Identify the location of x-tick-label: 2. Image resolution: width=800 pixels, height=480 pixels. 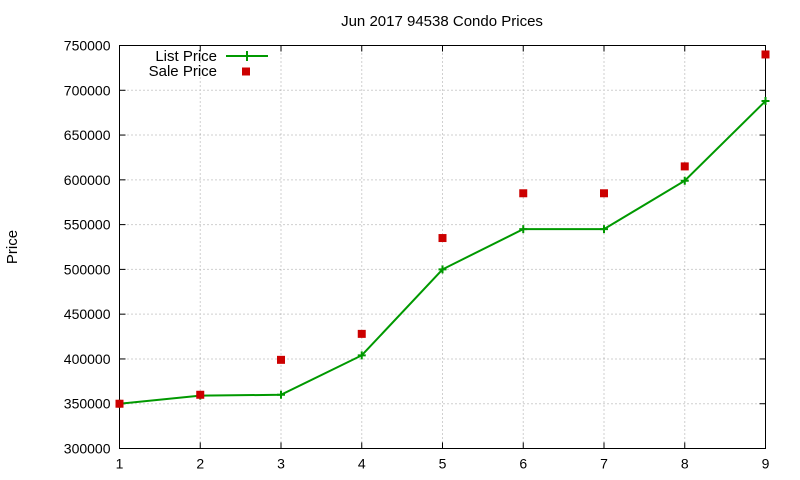
(200, 464).